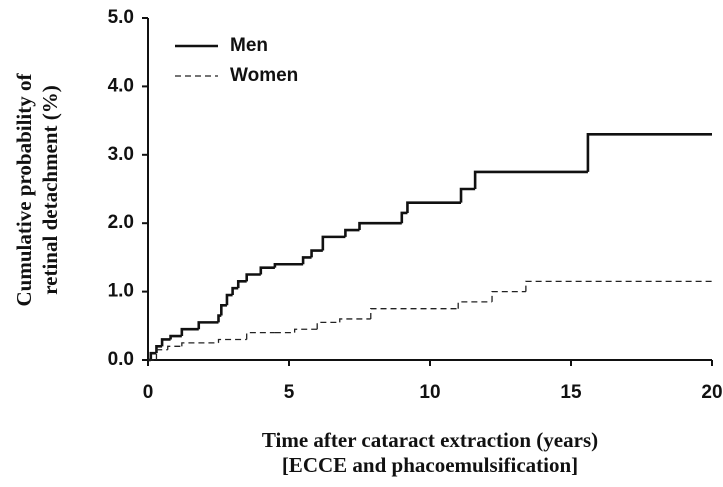  What do you see at coordinates (429, 392) in the screenshot?
I see `x-tick-label: 10` at bounding box center [429, 392].